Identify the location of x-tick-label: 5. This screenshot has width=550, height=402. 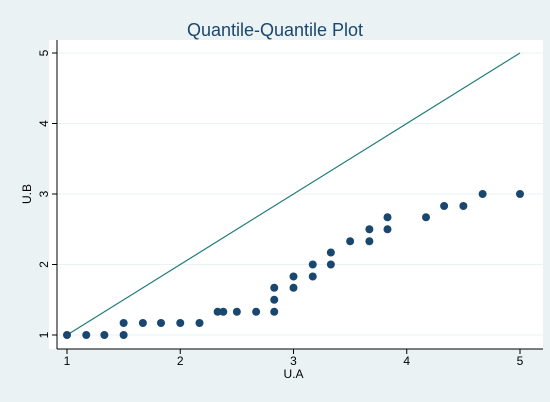
(520, 361).